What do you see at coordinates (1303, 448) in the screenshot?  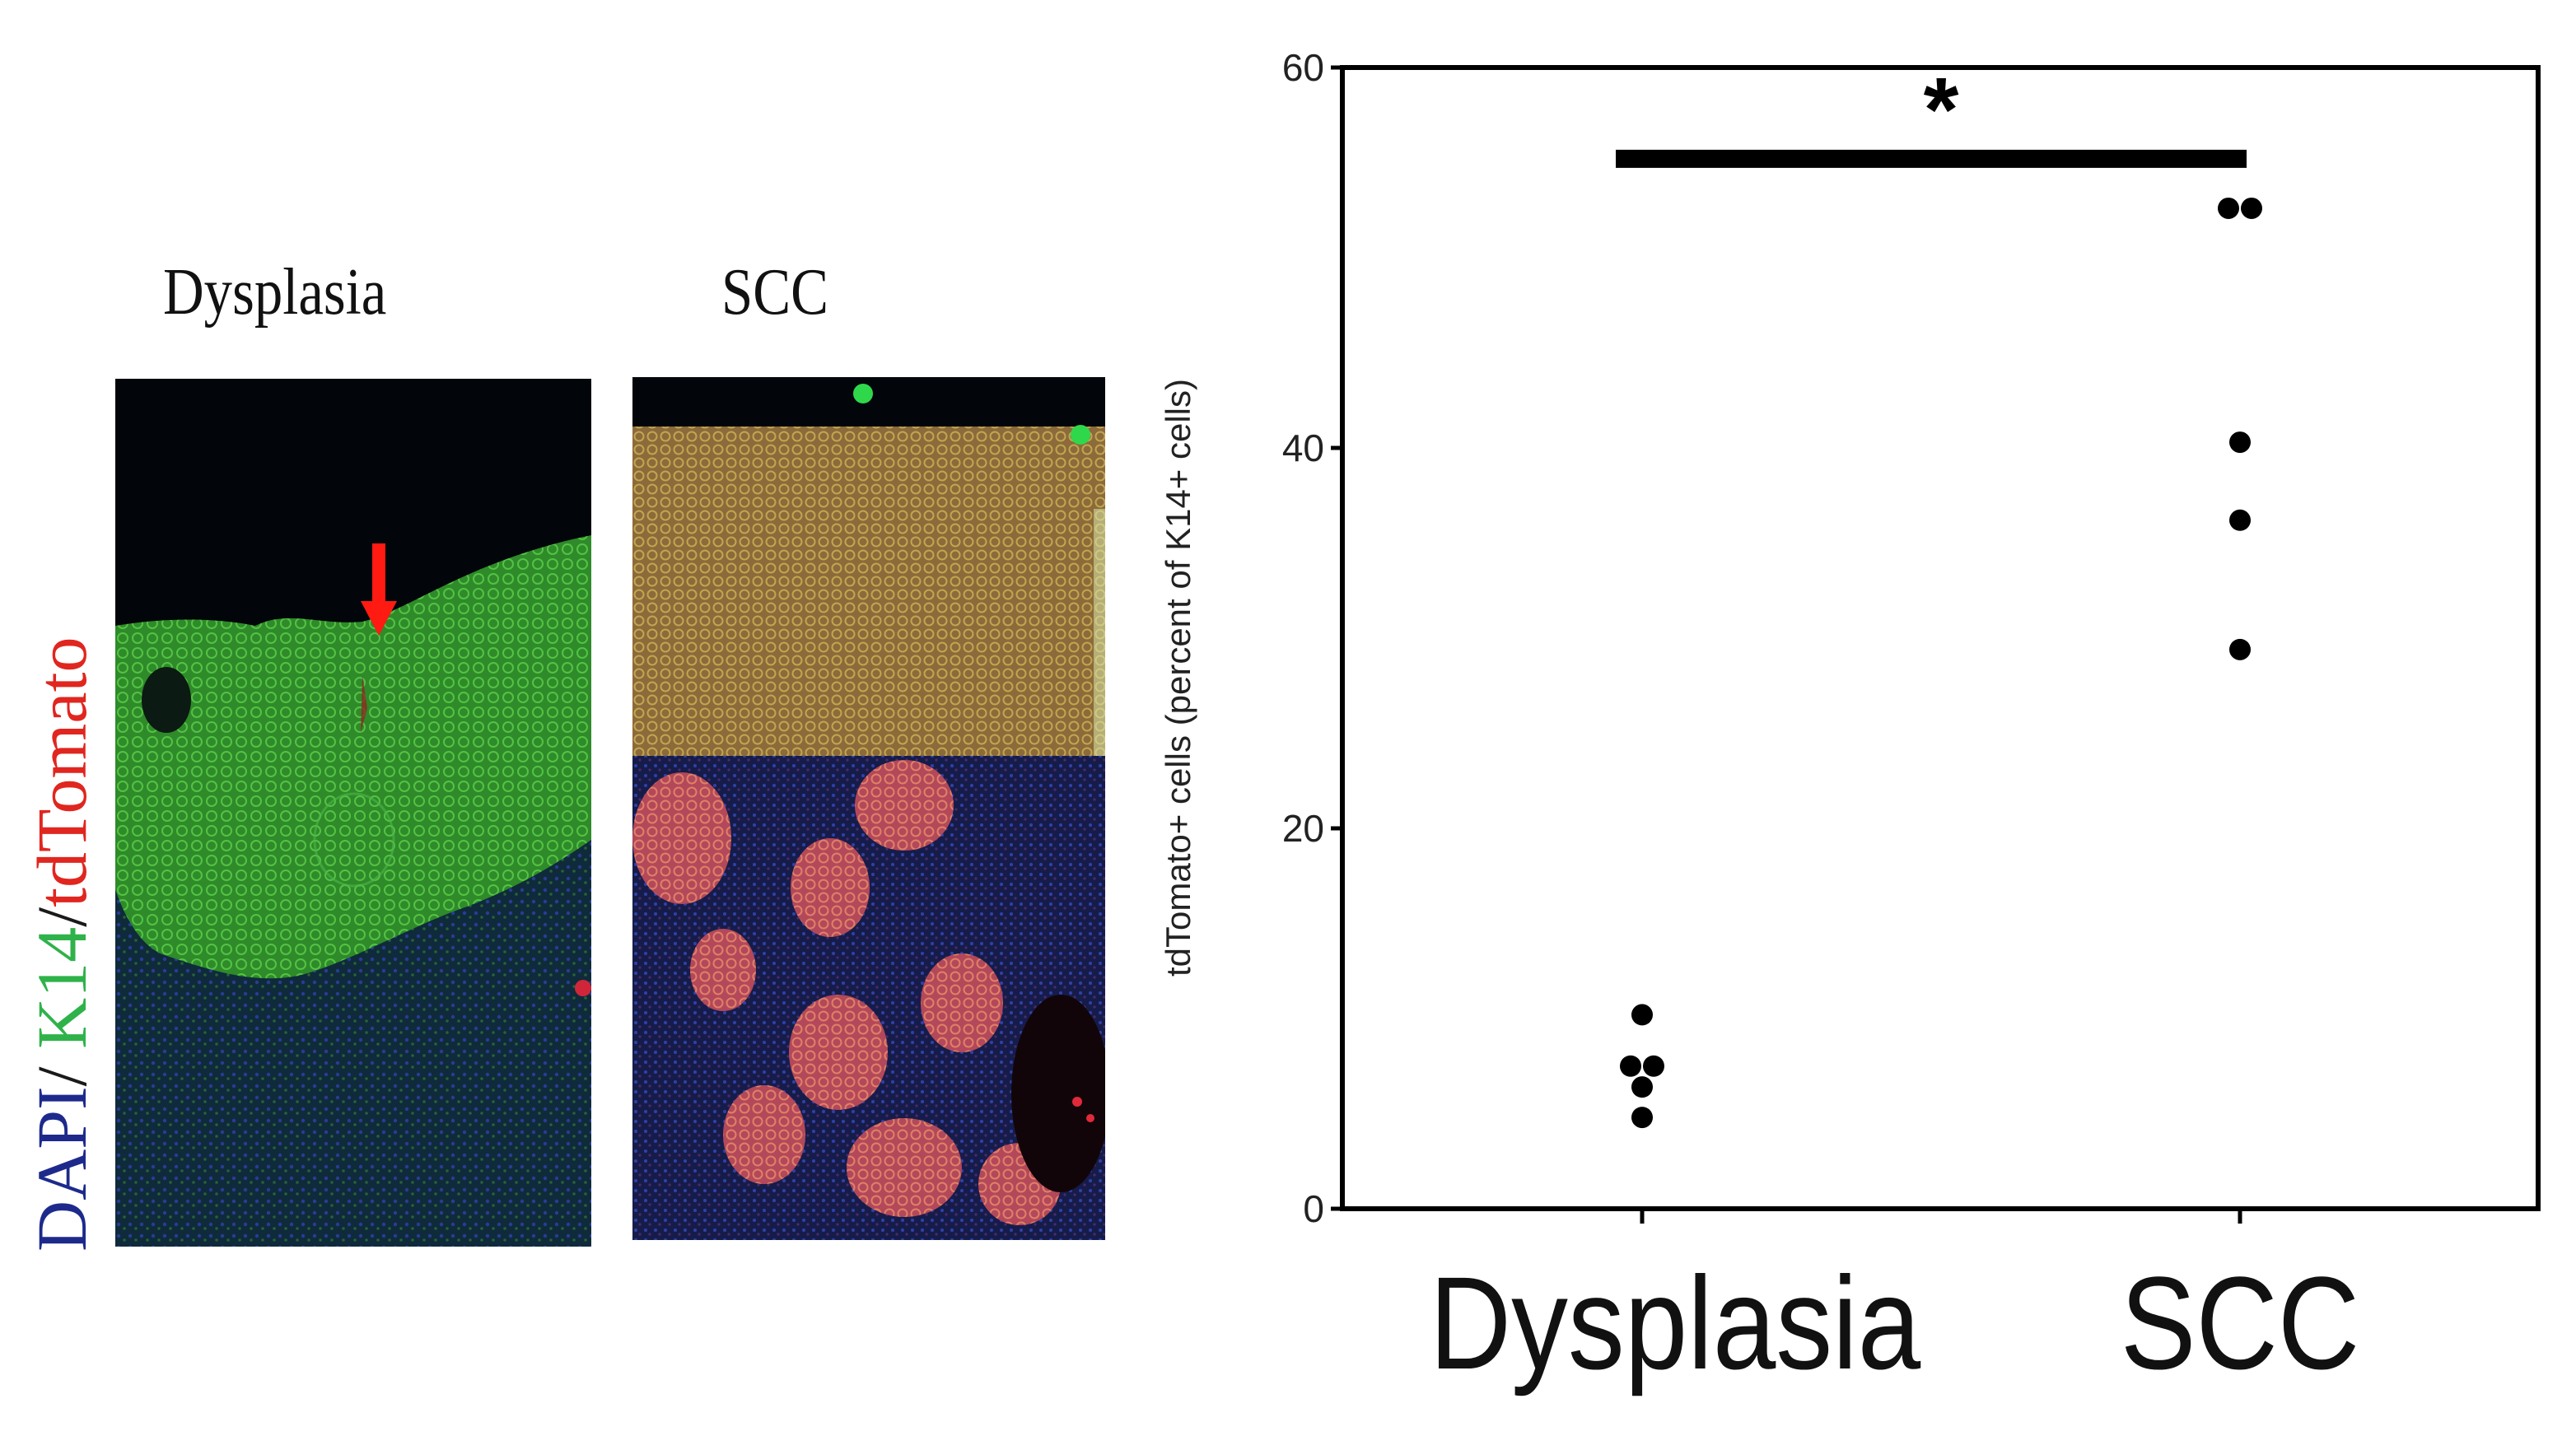 I see `y-tick-label: 40` at bounding box center [1303, 448].